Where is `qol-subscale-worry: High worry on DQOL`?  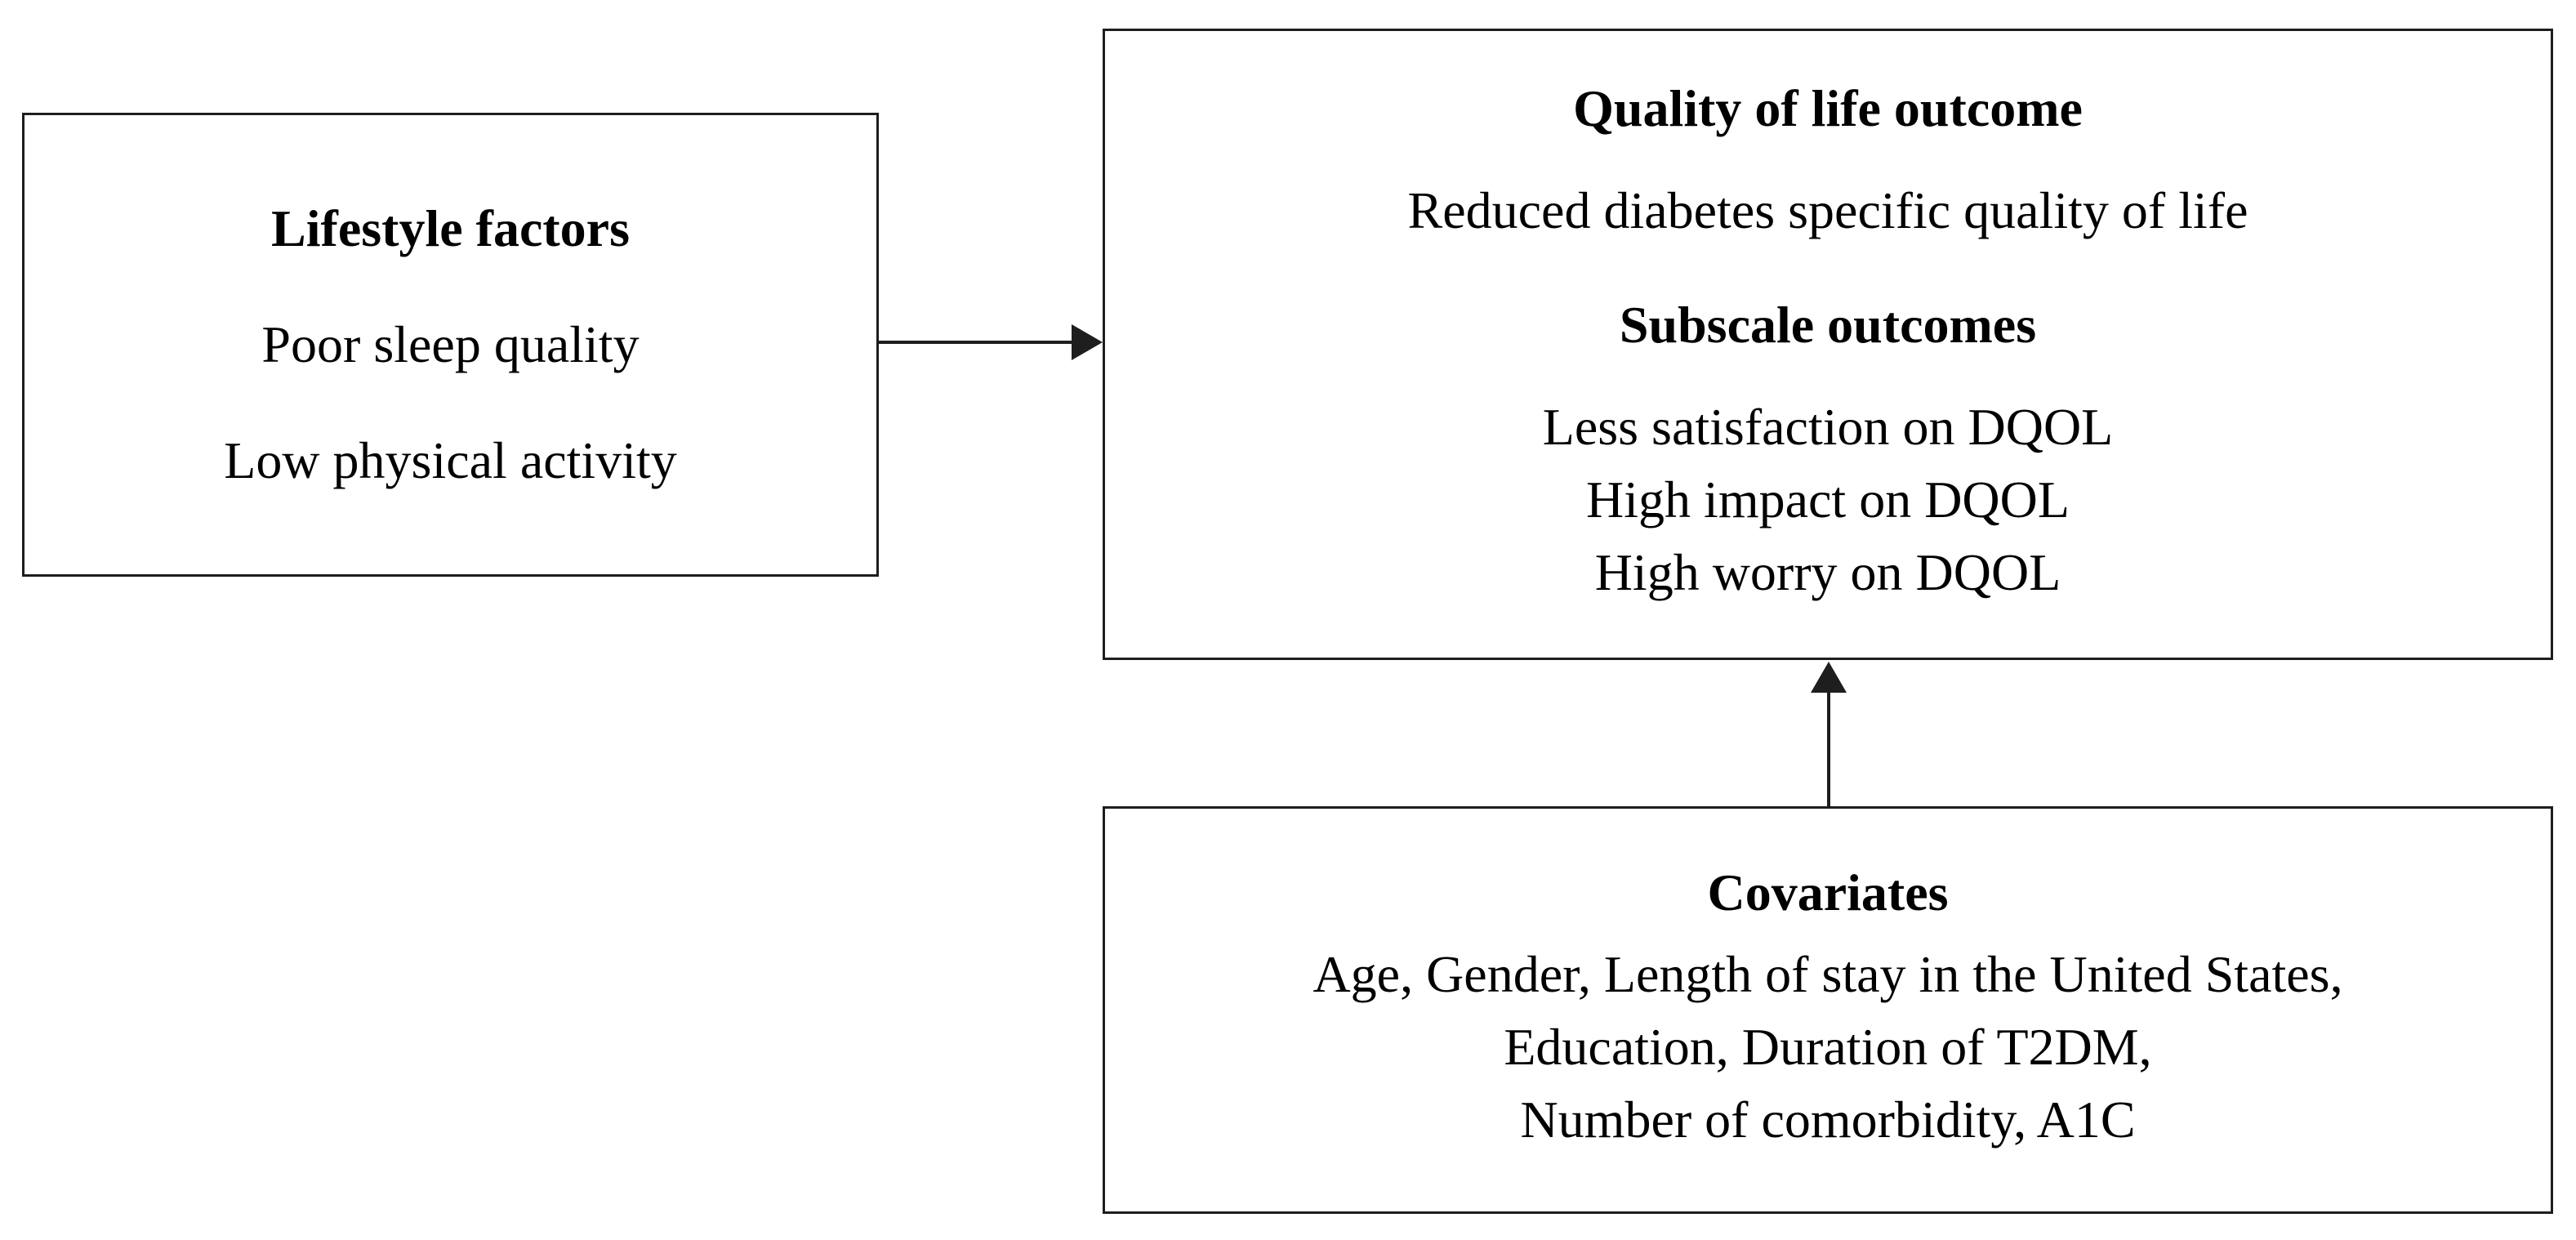
qol-subscale-worry: High worry on DQOL is located at coordinates (1827, 572).